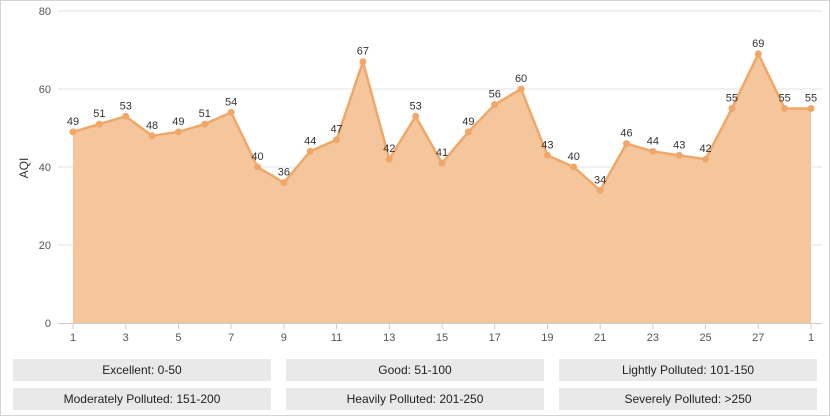 The height and width of the screenshot is (416, 830). Describe the element at coordinates (142, 370) in the screenshot. I see `legend-excellent: Excellent: 0-50` at that location.